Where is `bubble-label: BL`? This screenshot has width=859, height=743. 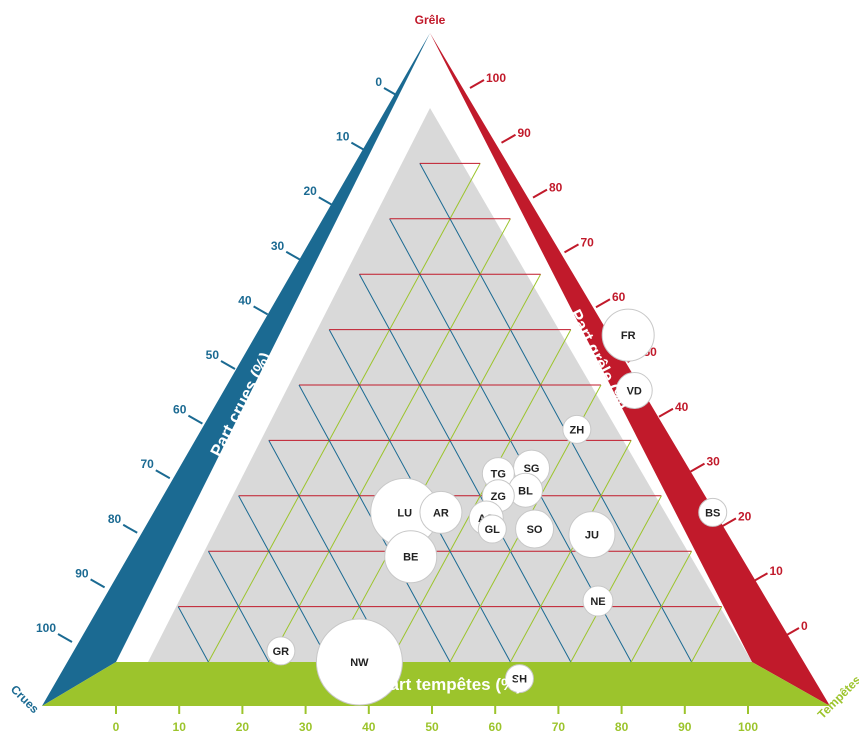
bubble-label: BL is located at coordinates (525, 491).